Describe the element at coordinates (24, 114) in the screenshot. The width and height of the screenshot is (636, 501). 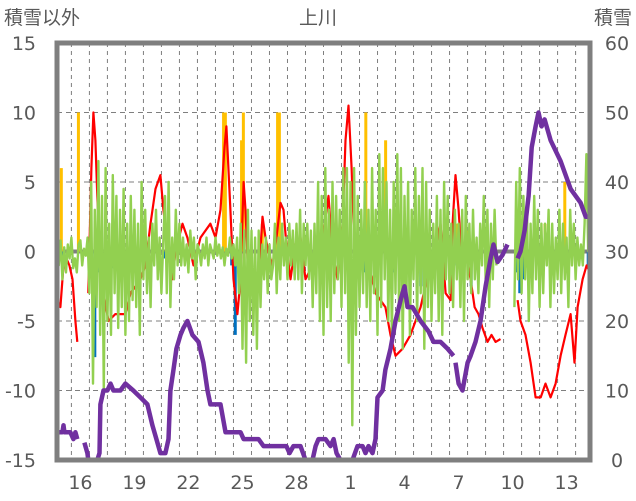
I see `left-tick-label: 10` at that location.